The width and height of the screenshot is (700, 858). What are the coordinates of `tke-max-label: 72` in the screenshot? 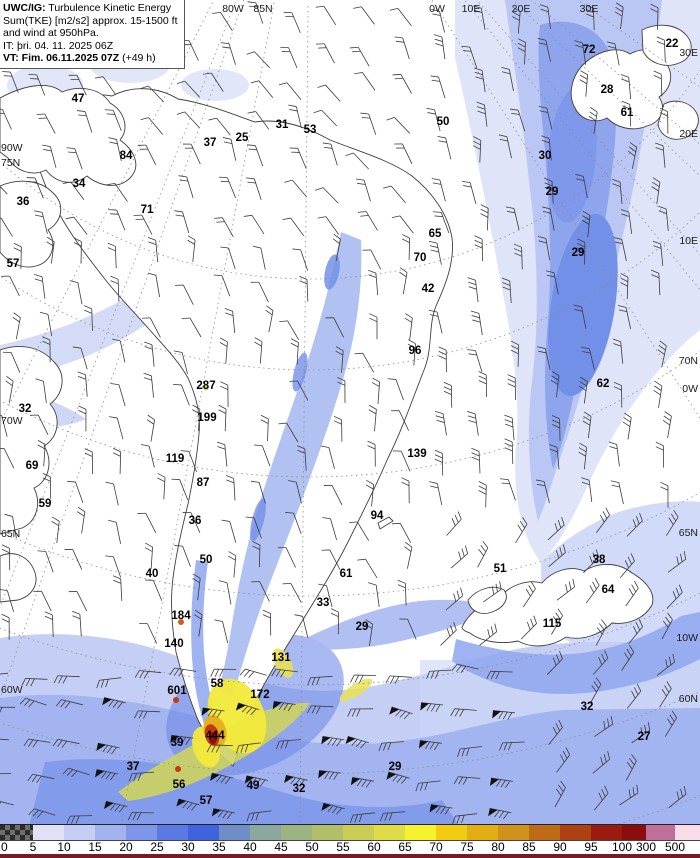 It's located at (589, 50).